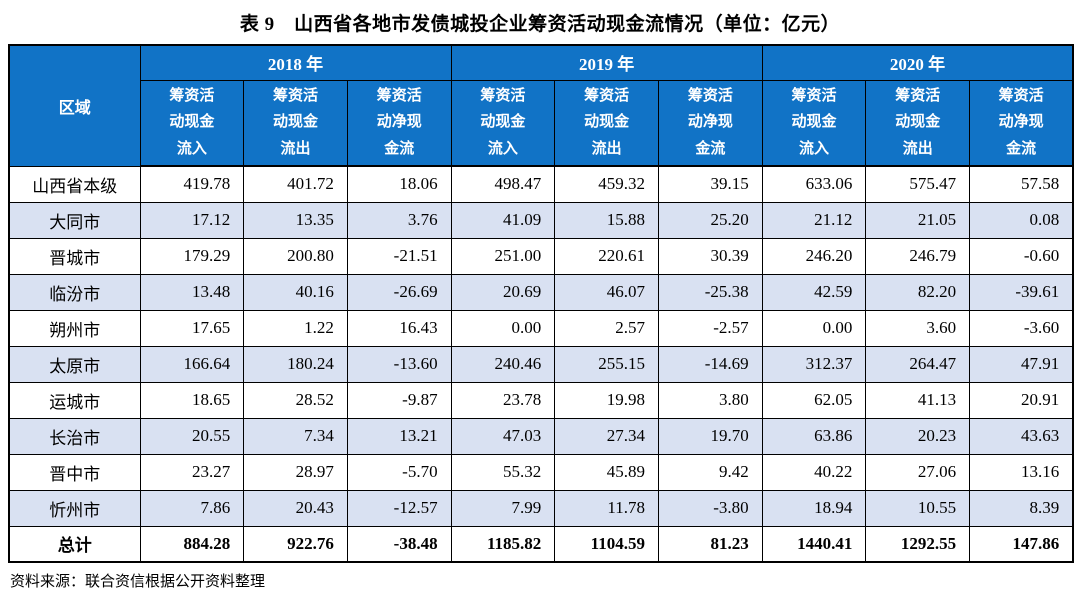 The height and width of the screenshot is (604, 1080). What do you see at coordinates (814, 544) in the screenshot?
I see `value-cell: 1440.41` at bounding box center [814, 544].